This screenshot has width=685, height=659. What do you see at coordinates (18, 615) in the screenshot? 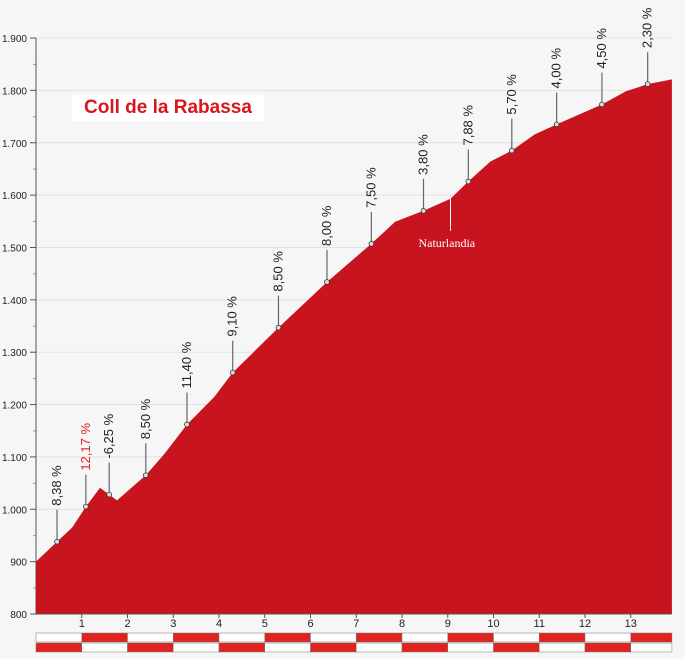
I see `y-tick-label: 800` at bounding box center [18, 615].